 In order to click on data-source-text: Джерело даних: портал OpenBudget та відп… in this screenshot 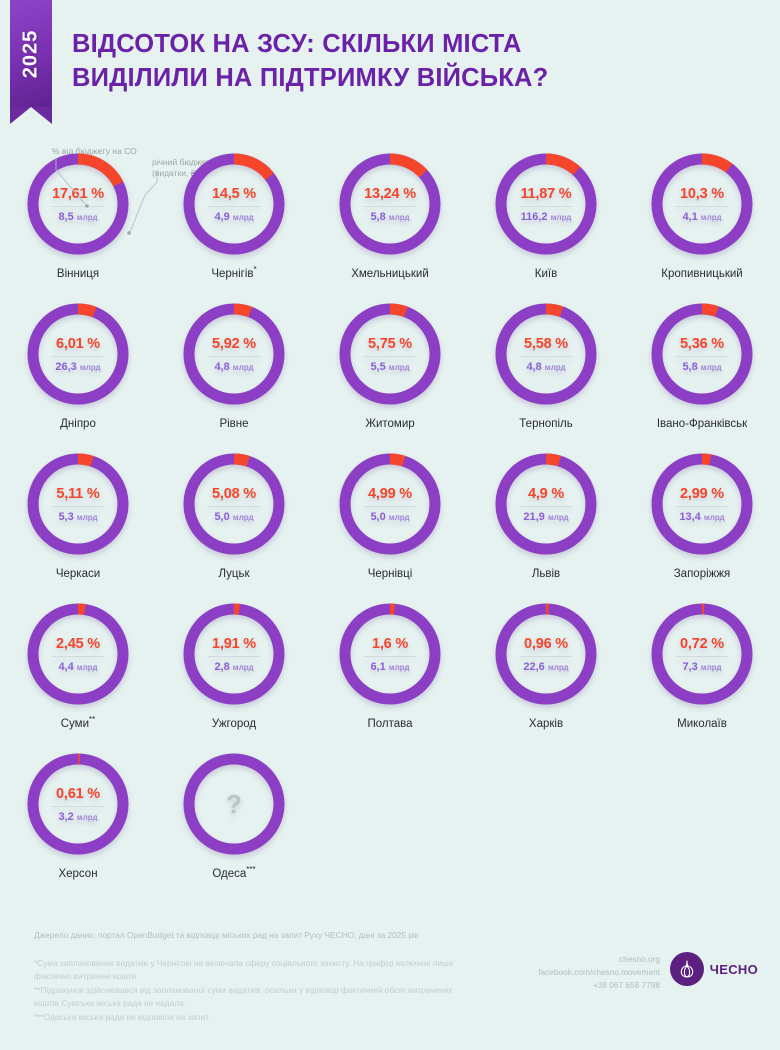, I will do `click(226, 935)`.